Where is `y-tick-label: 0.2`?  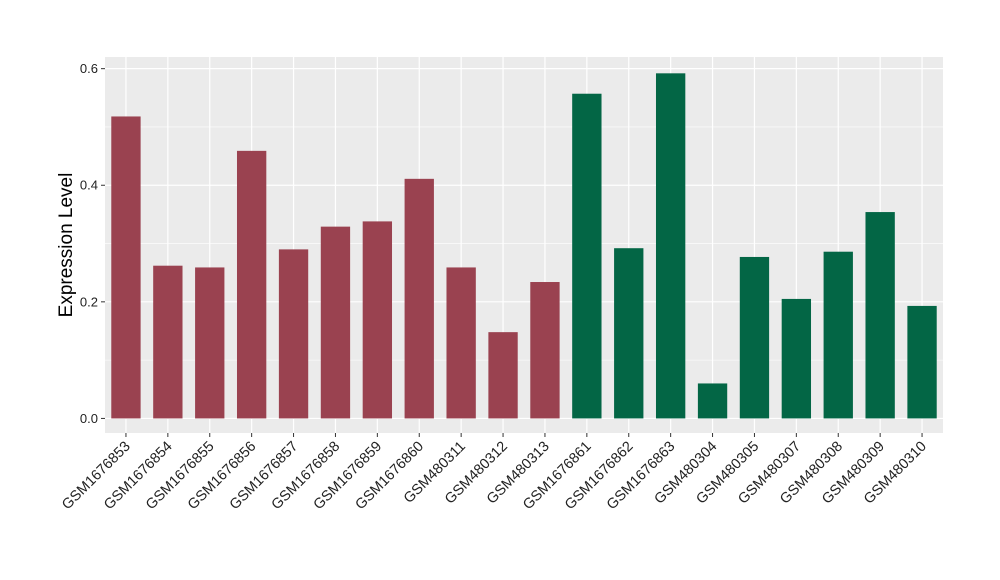
y-tick-label: 0.2 is located at coordinates (89, 301).